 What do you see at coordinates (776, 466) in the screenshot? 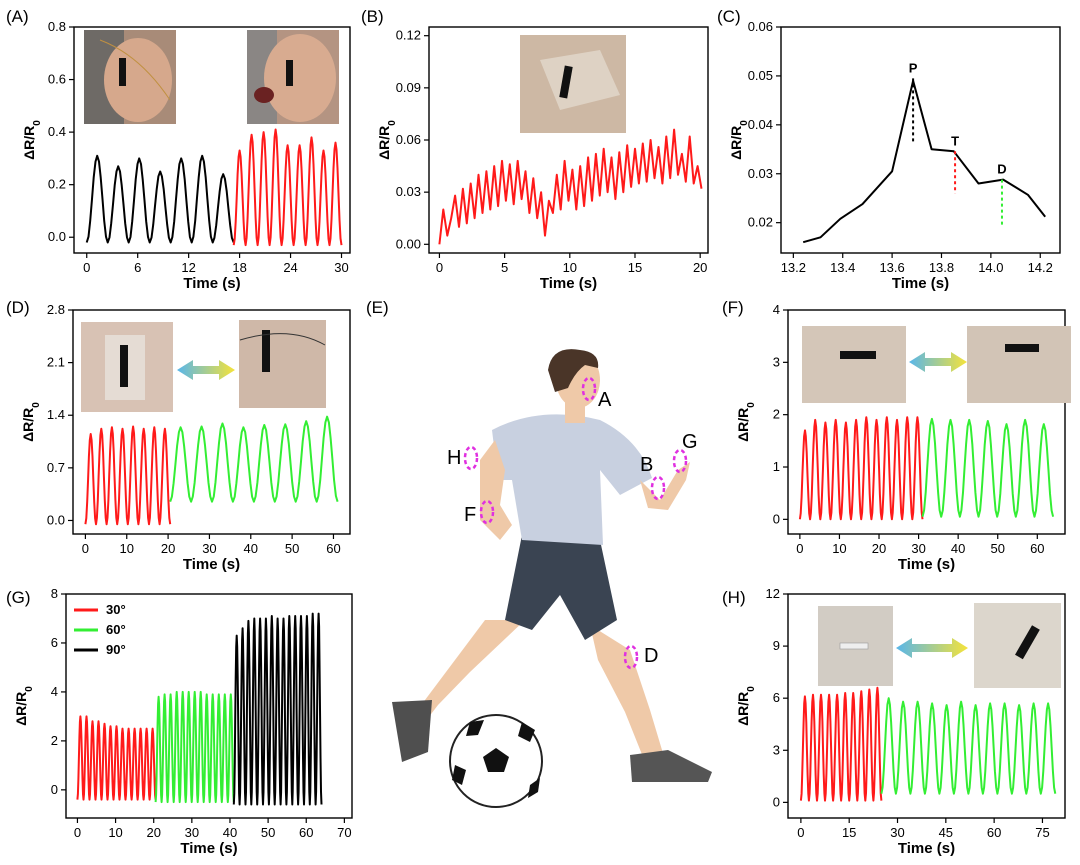
I see `y-tick-label: 1` at bounding box center [776, 466].